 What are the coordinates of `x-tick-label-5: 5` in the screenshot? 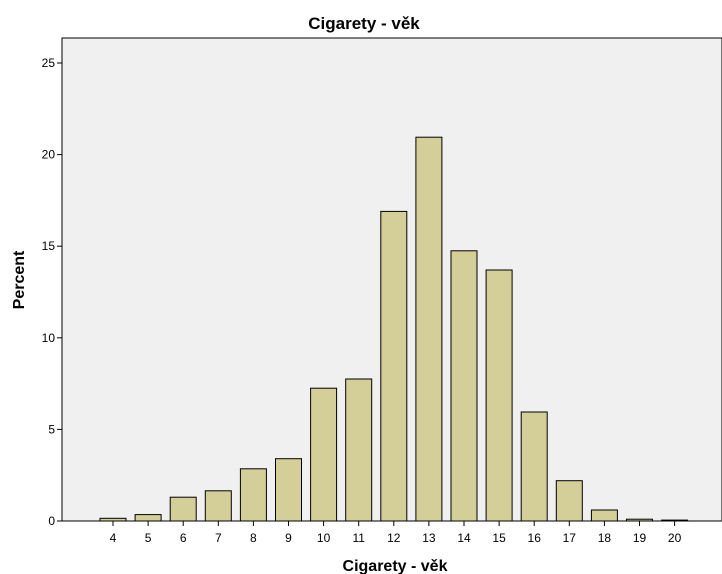 It's located at (148, 538).